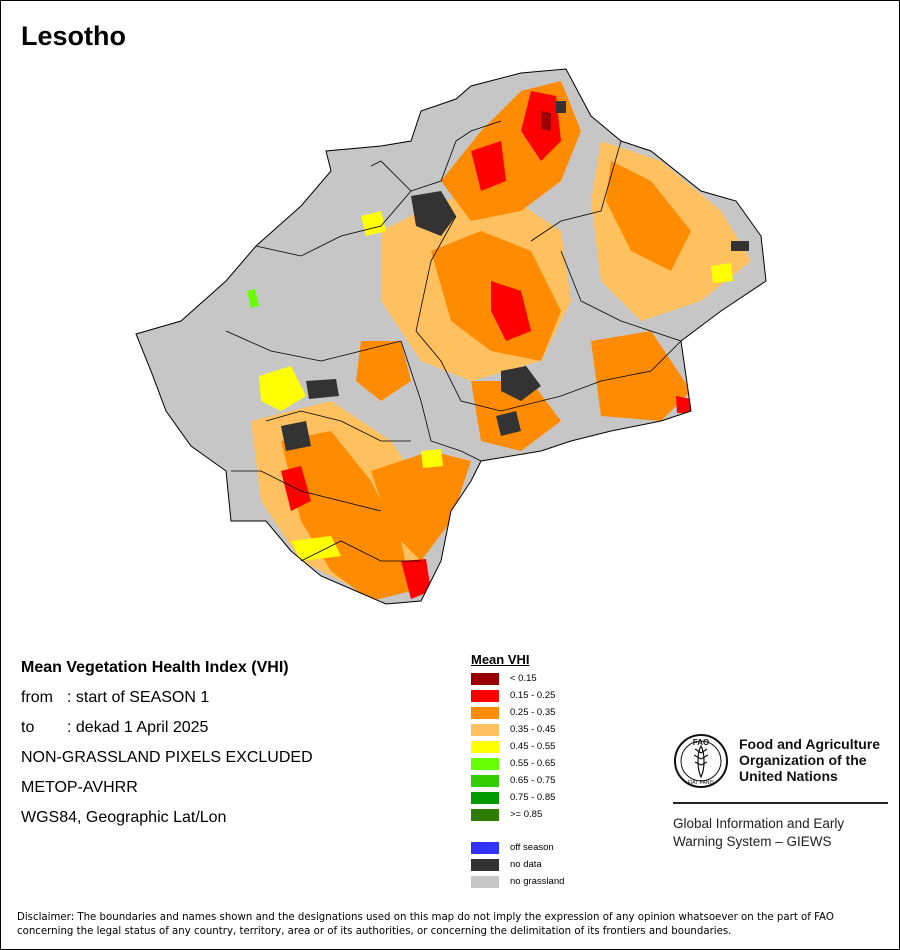  Describe the element at coordinates (641, 376) in the screenshot. I see `vhi-area-orange-southeast` at that location.